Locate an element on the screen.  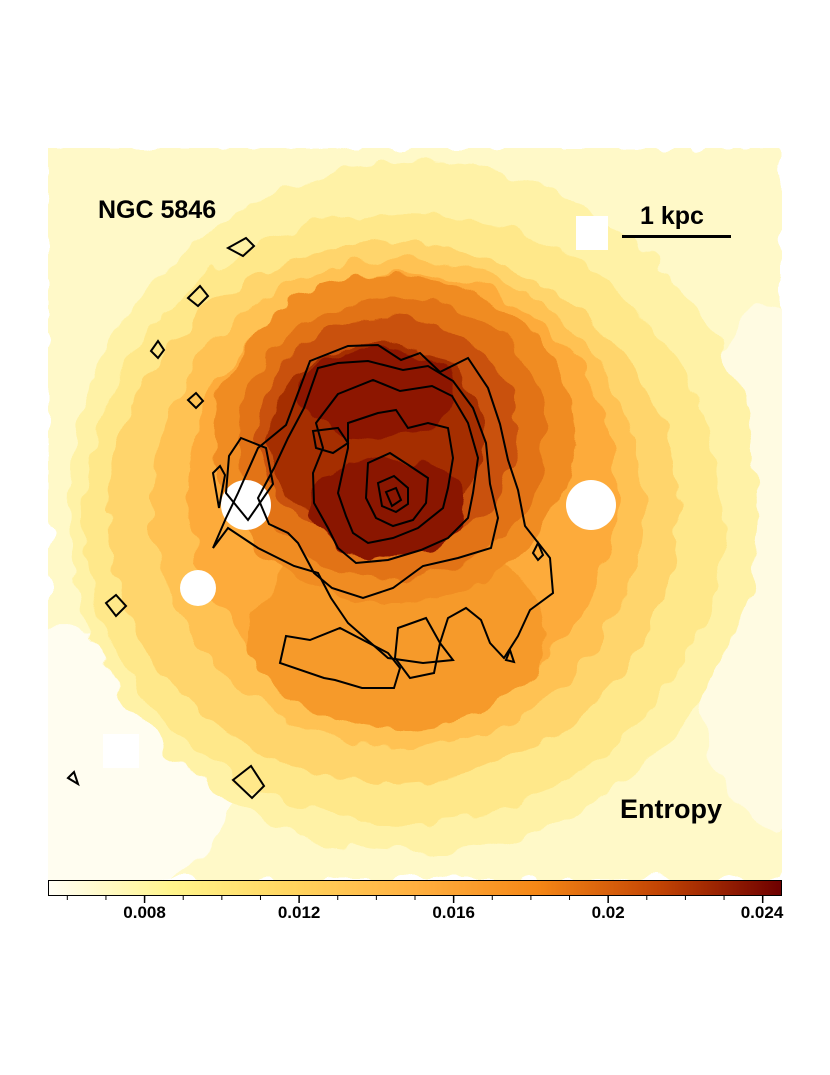
colorbar-tick-label: 0.016 is located at coordinates (453, 912).